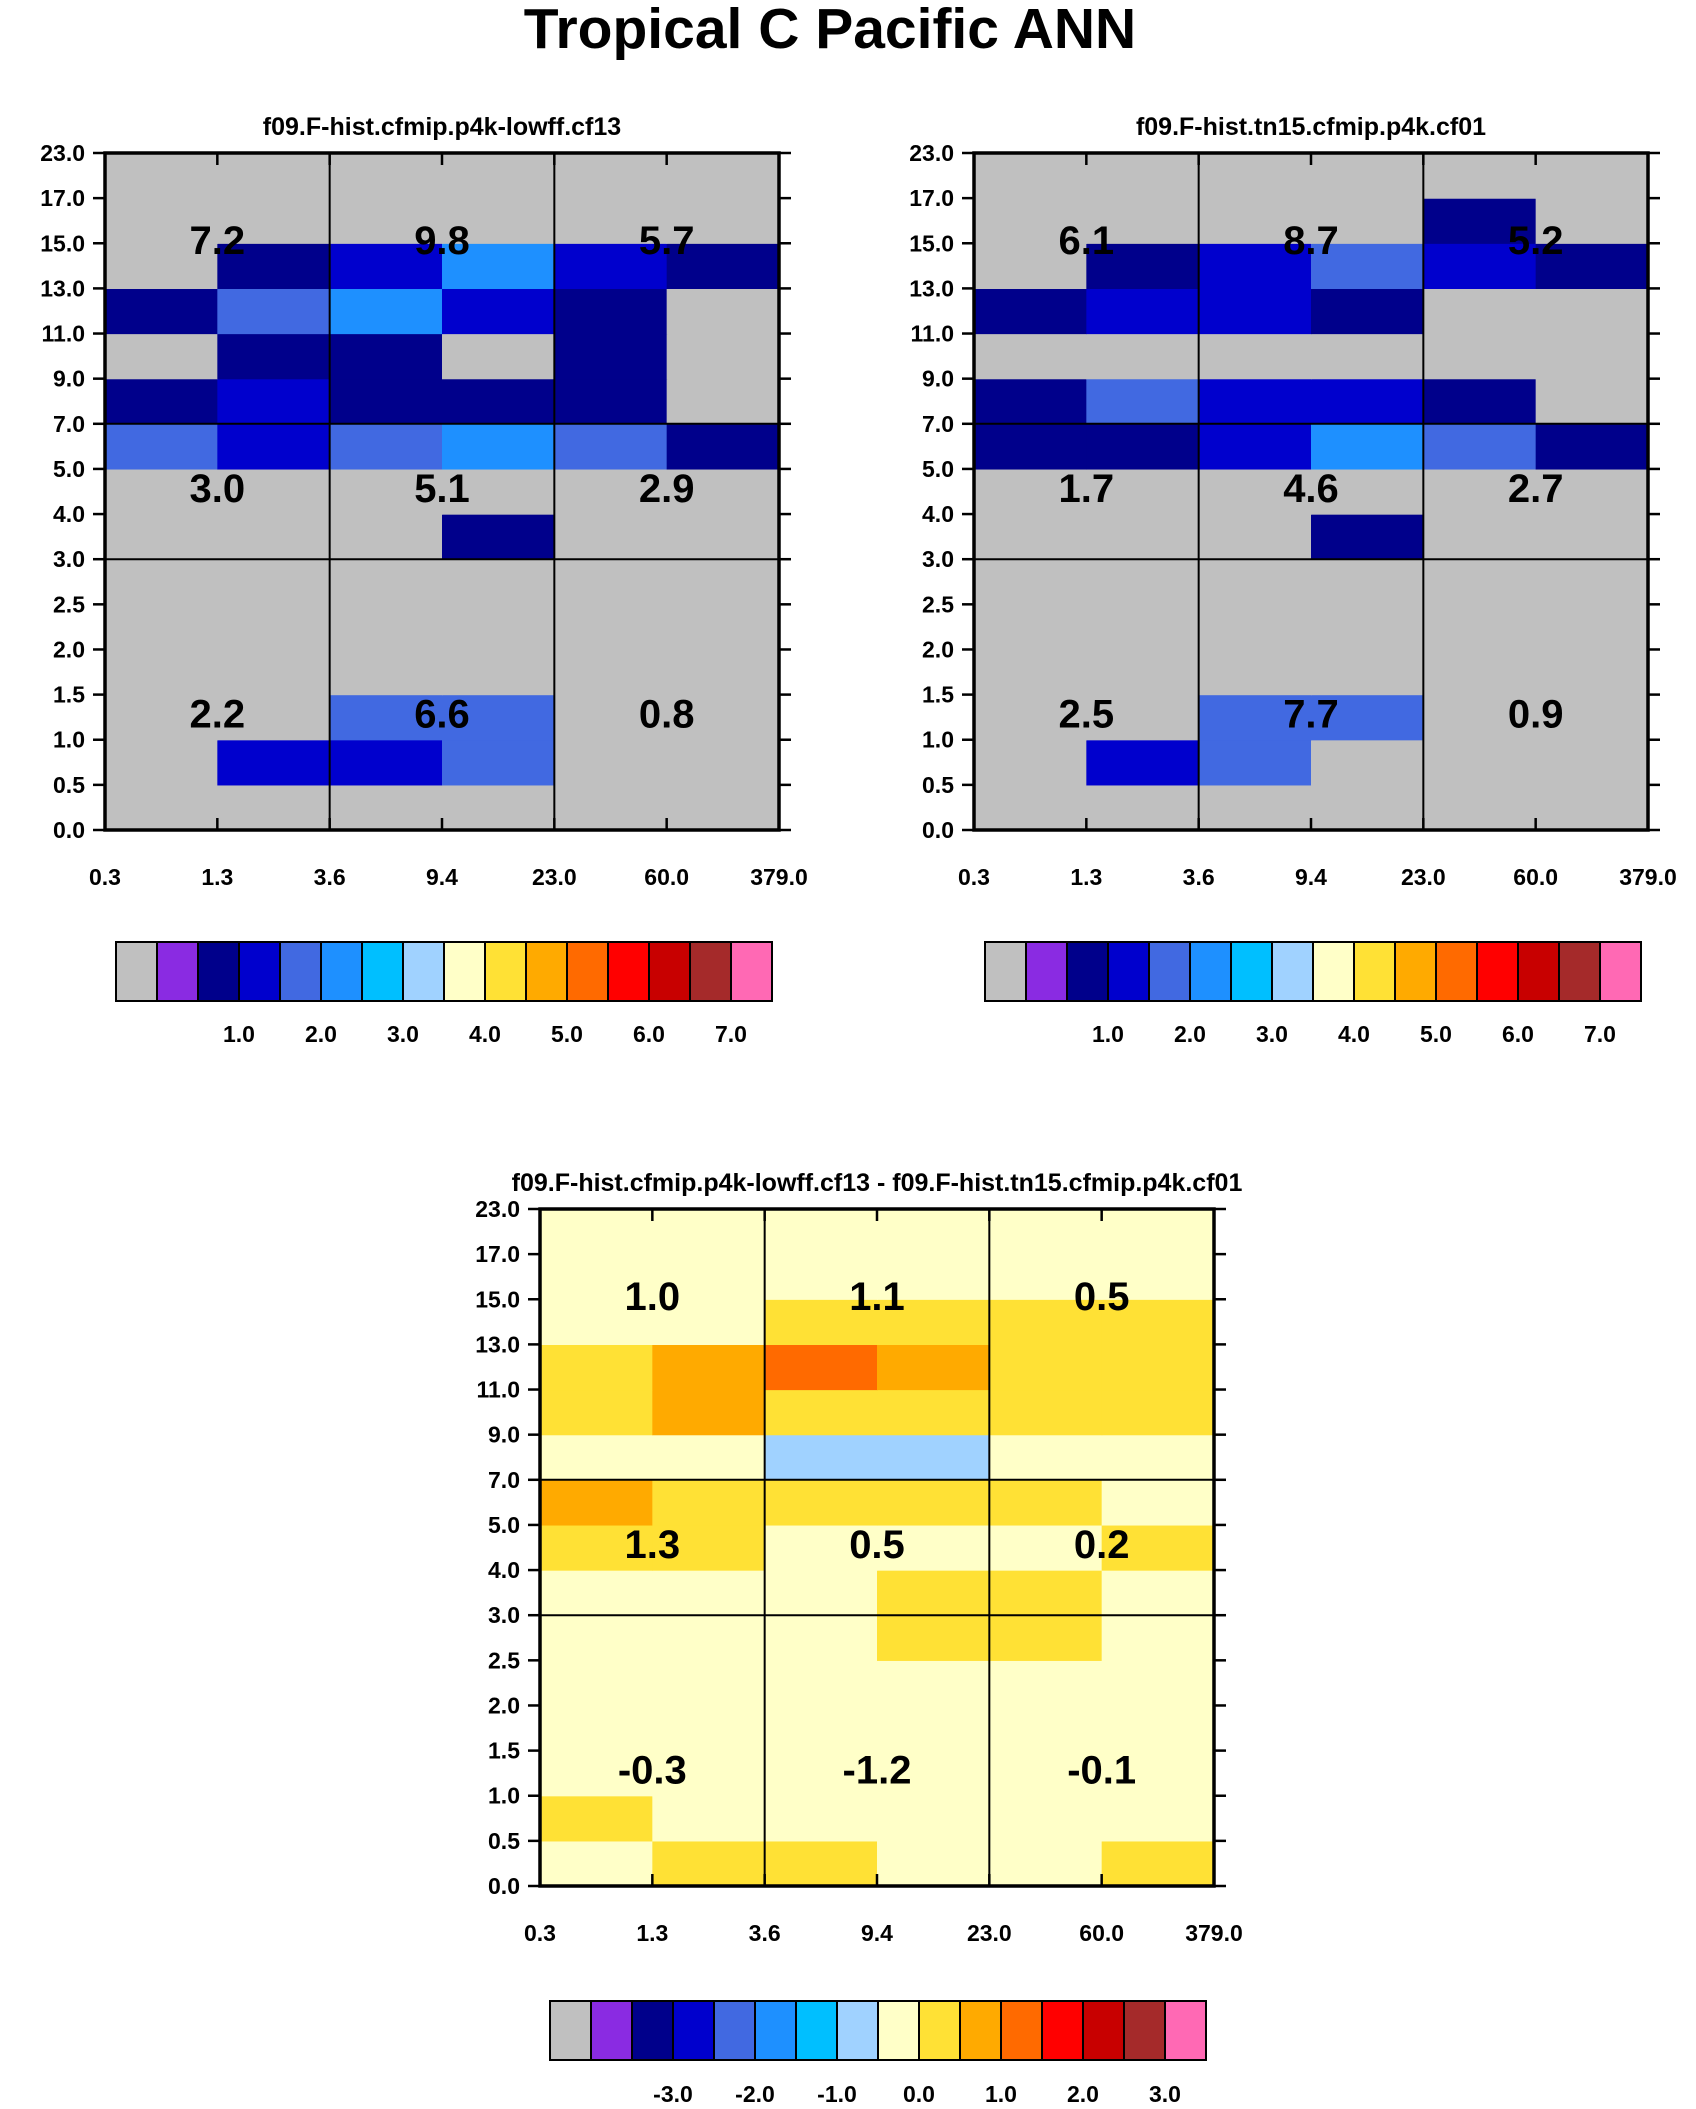 The height and width of the screenshot is (2109, 1696). What do you see at coordinates (1199, 877) in the screenshot?
I see `x-tick-label: 3.6` at bounding box center [1199, 877].